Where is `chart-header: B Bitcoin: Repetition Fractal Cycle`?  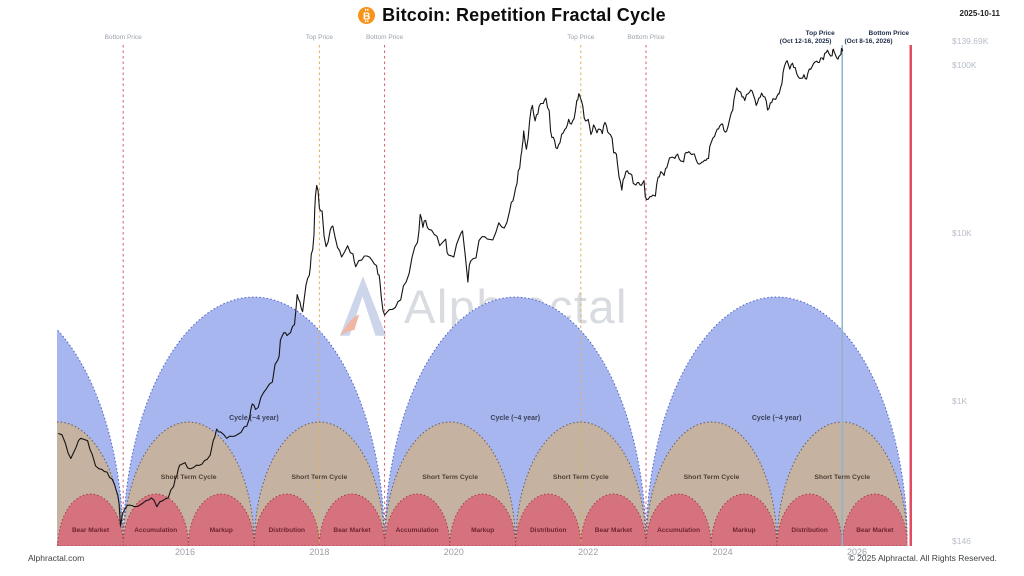
chart-header: B Bitcoin: Repetition Fractal Cycle is located at coordinates (512, 15).